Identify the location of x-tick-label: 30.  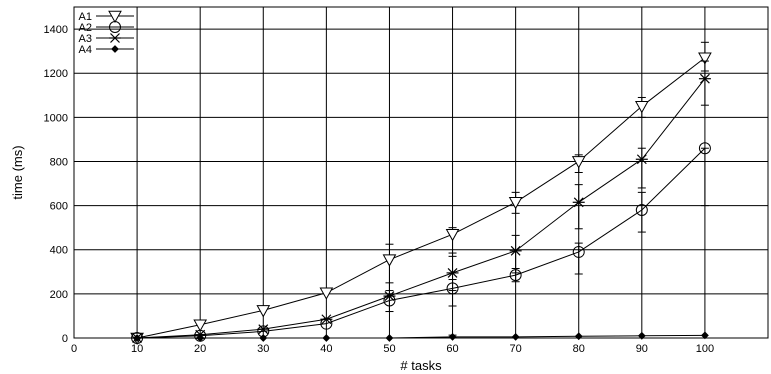
(263, 349).